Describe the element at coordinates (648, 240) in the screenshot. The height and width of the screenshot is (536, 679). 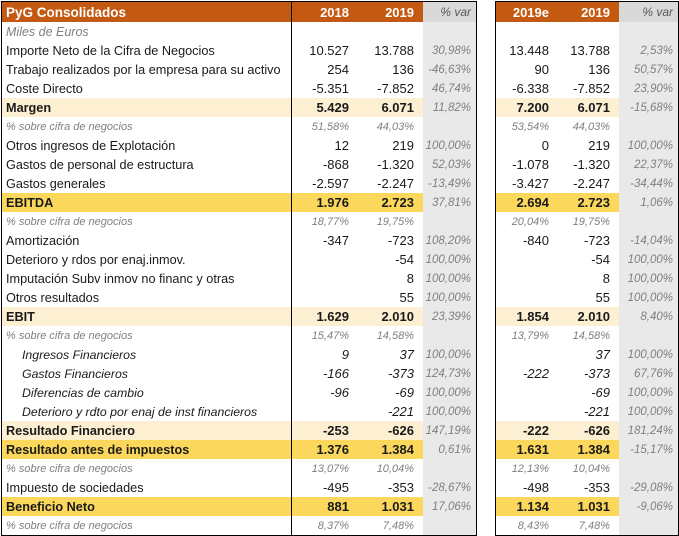
I see `cell-var-2019e-2019: -14,04%` at that location.